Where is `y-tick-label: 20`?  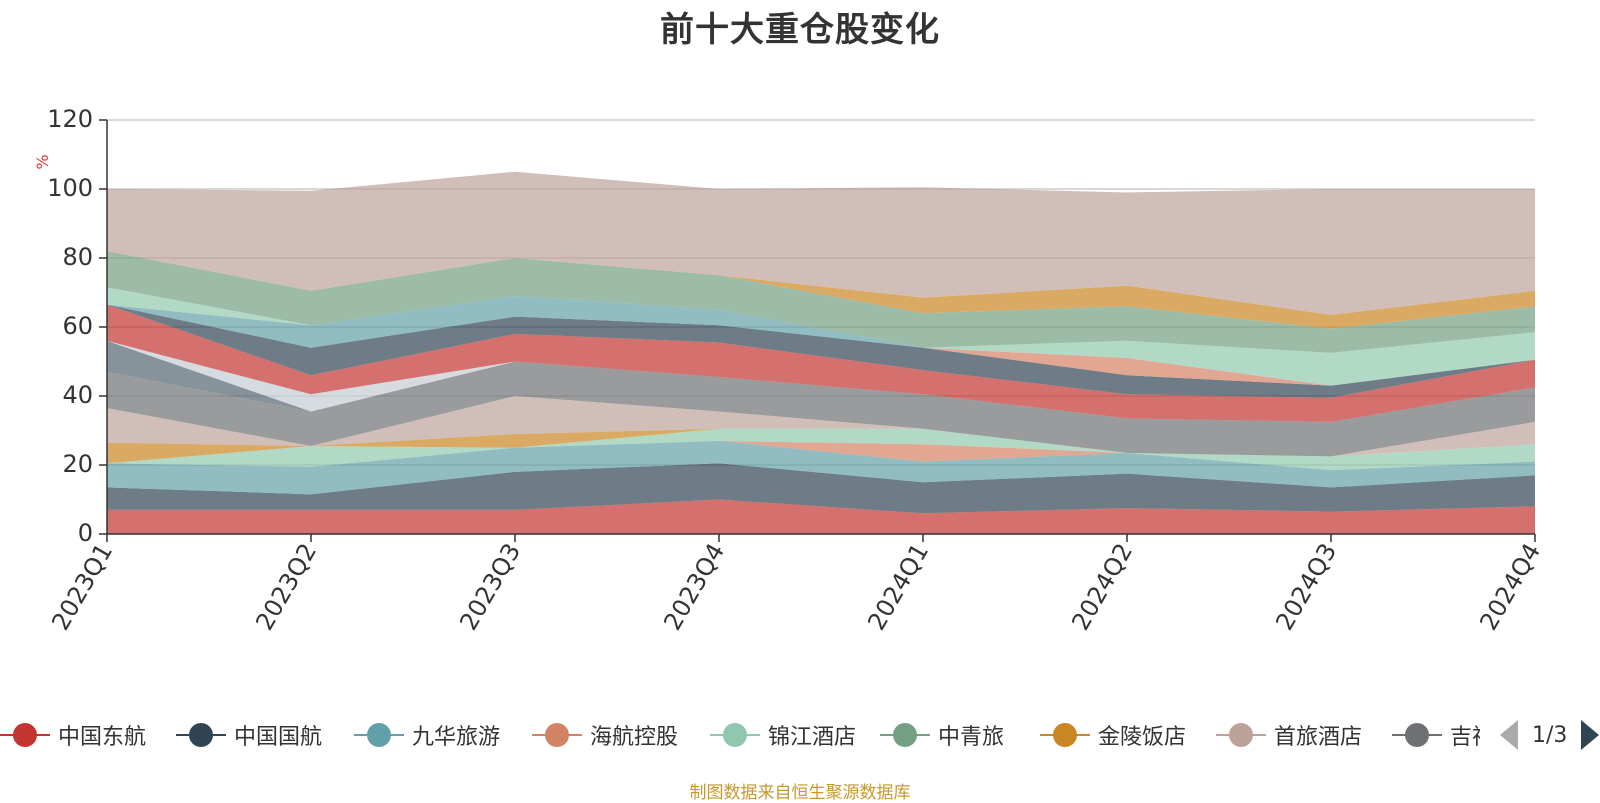
y-tick-label: 20 is located at coordinates (77, 464).